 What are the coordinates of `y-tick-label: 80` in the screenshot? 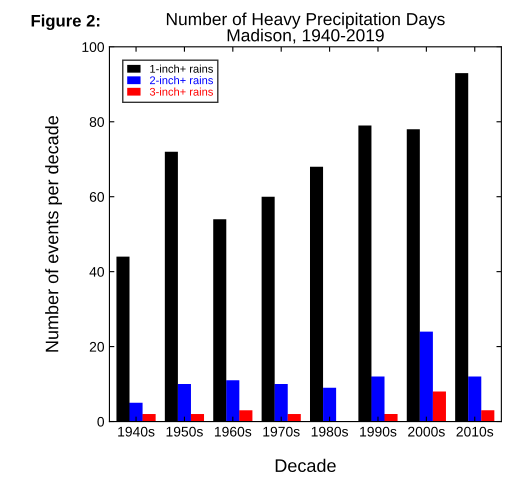 It's located at (97, 122).